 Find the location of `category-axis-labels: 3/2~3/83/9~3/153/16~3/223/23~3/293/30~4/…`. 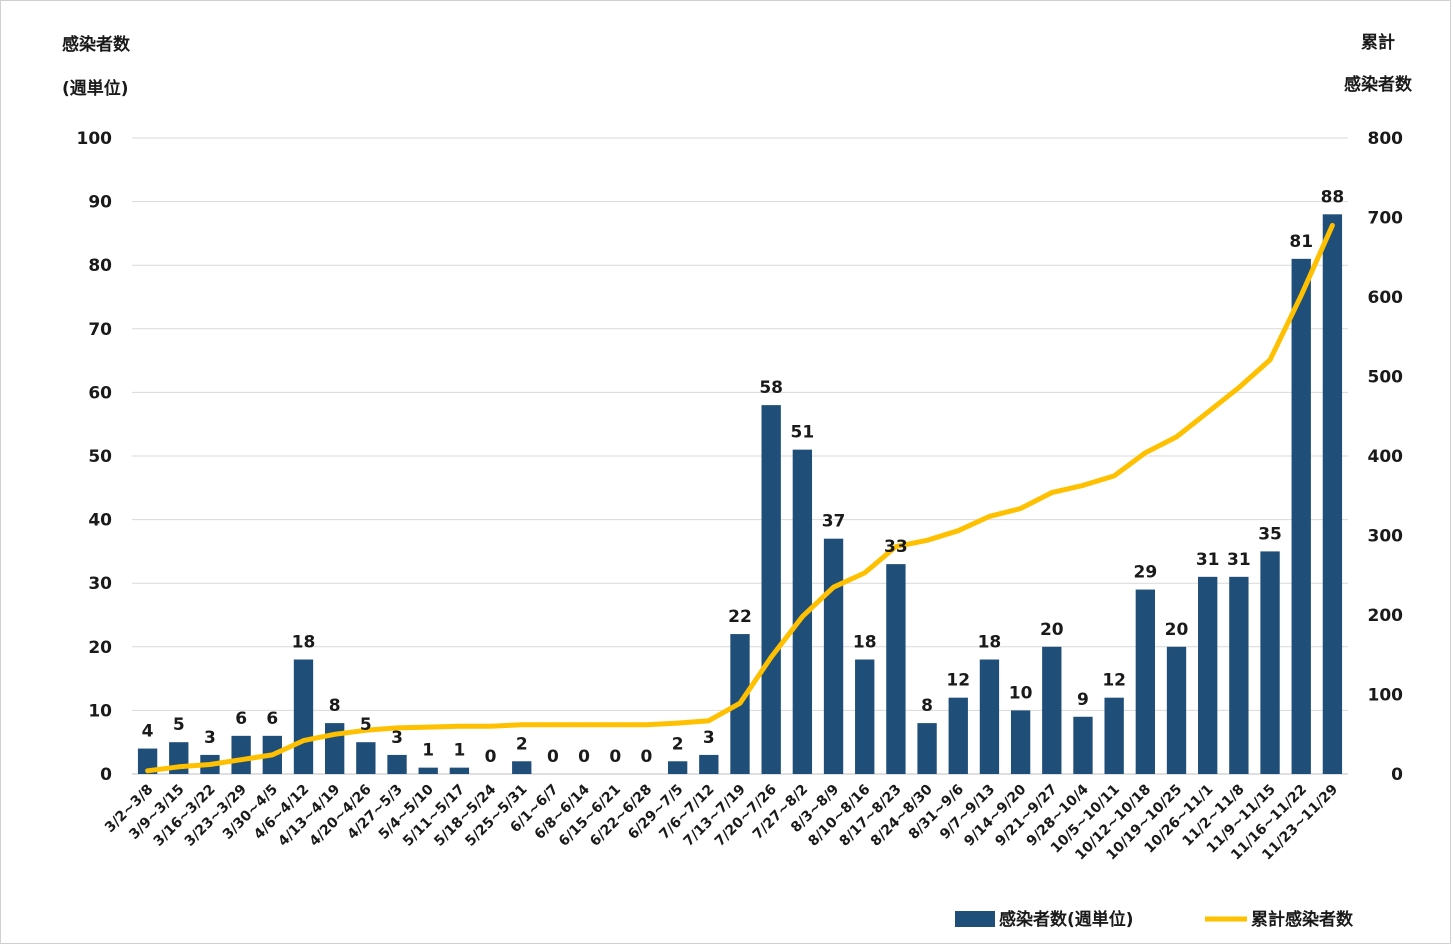

category-axis-labels: 3/2~3/83/9~3/153/16~3/223/23~3/293/30~4/… is located at coordinates (721, 822).